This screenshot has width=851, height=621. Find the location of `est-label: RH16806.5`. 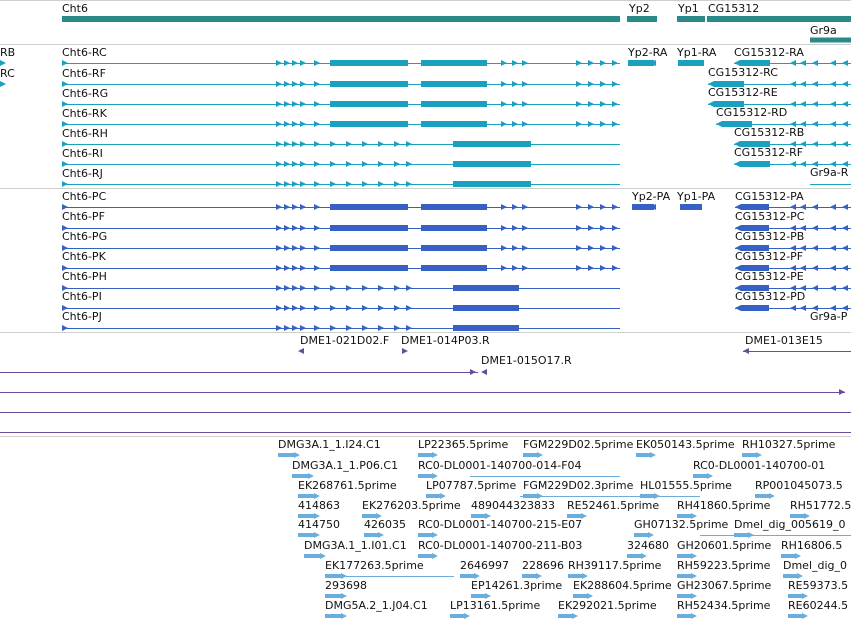

est-label: RH16806.5 is located at coordinates (812, 545).